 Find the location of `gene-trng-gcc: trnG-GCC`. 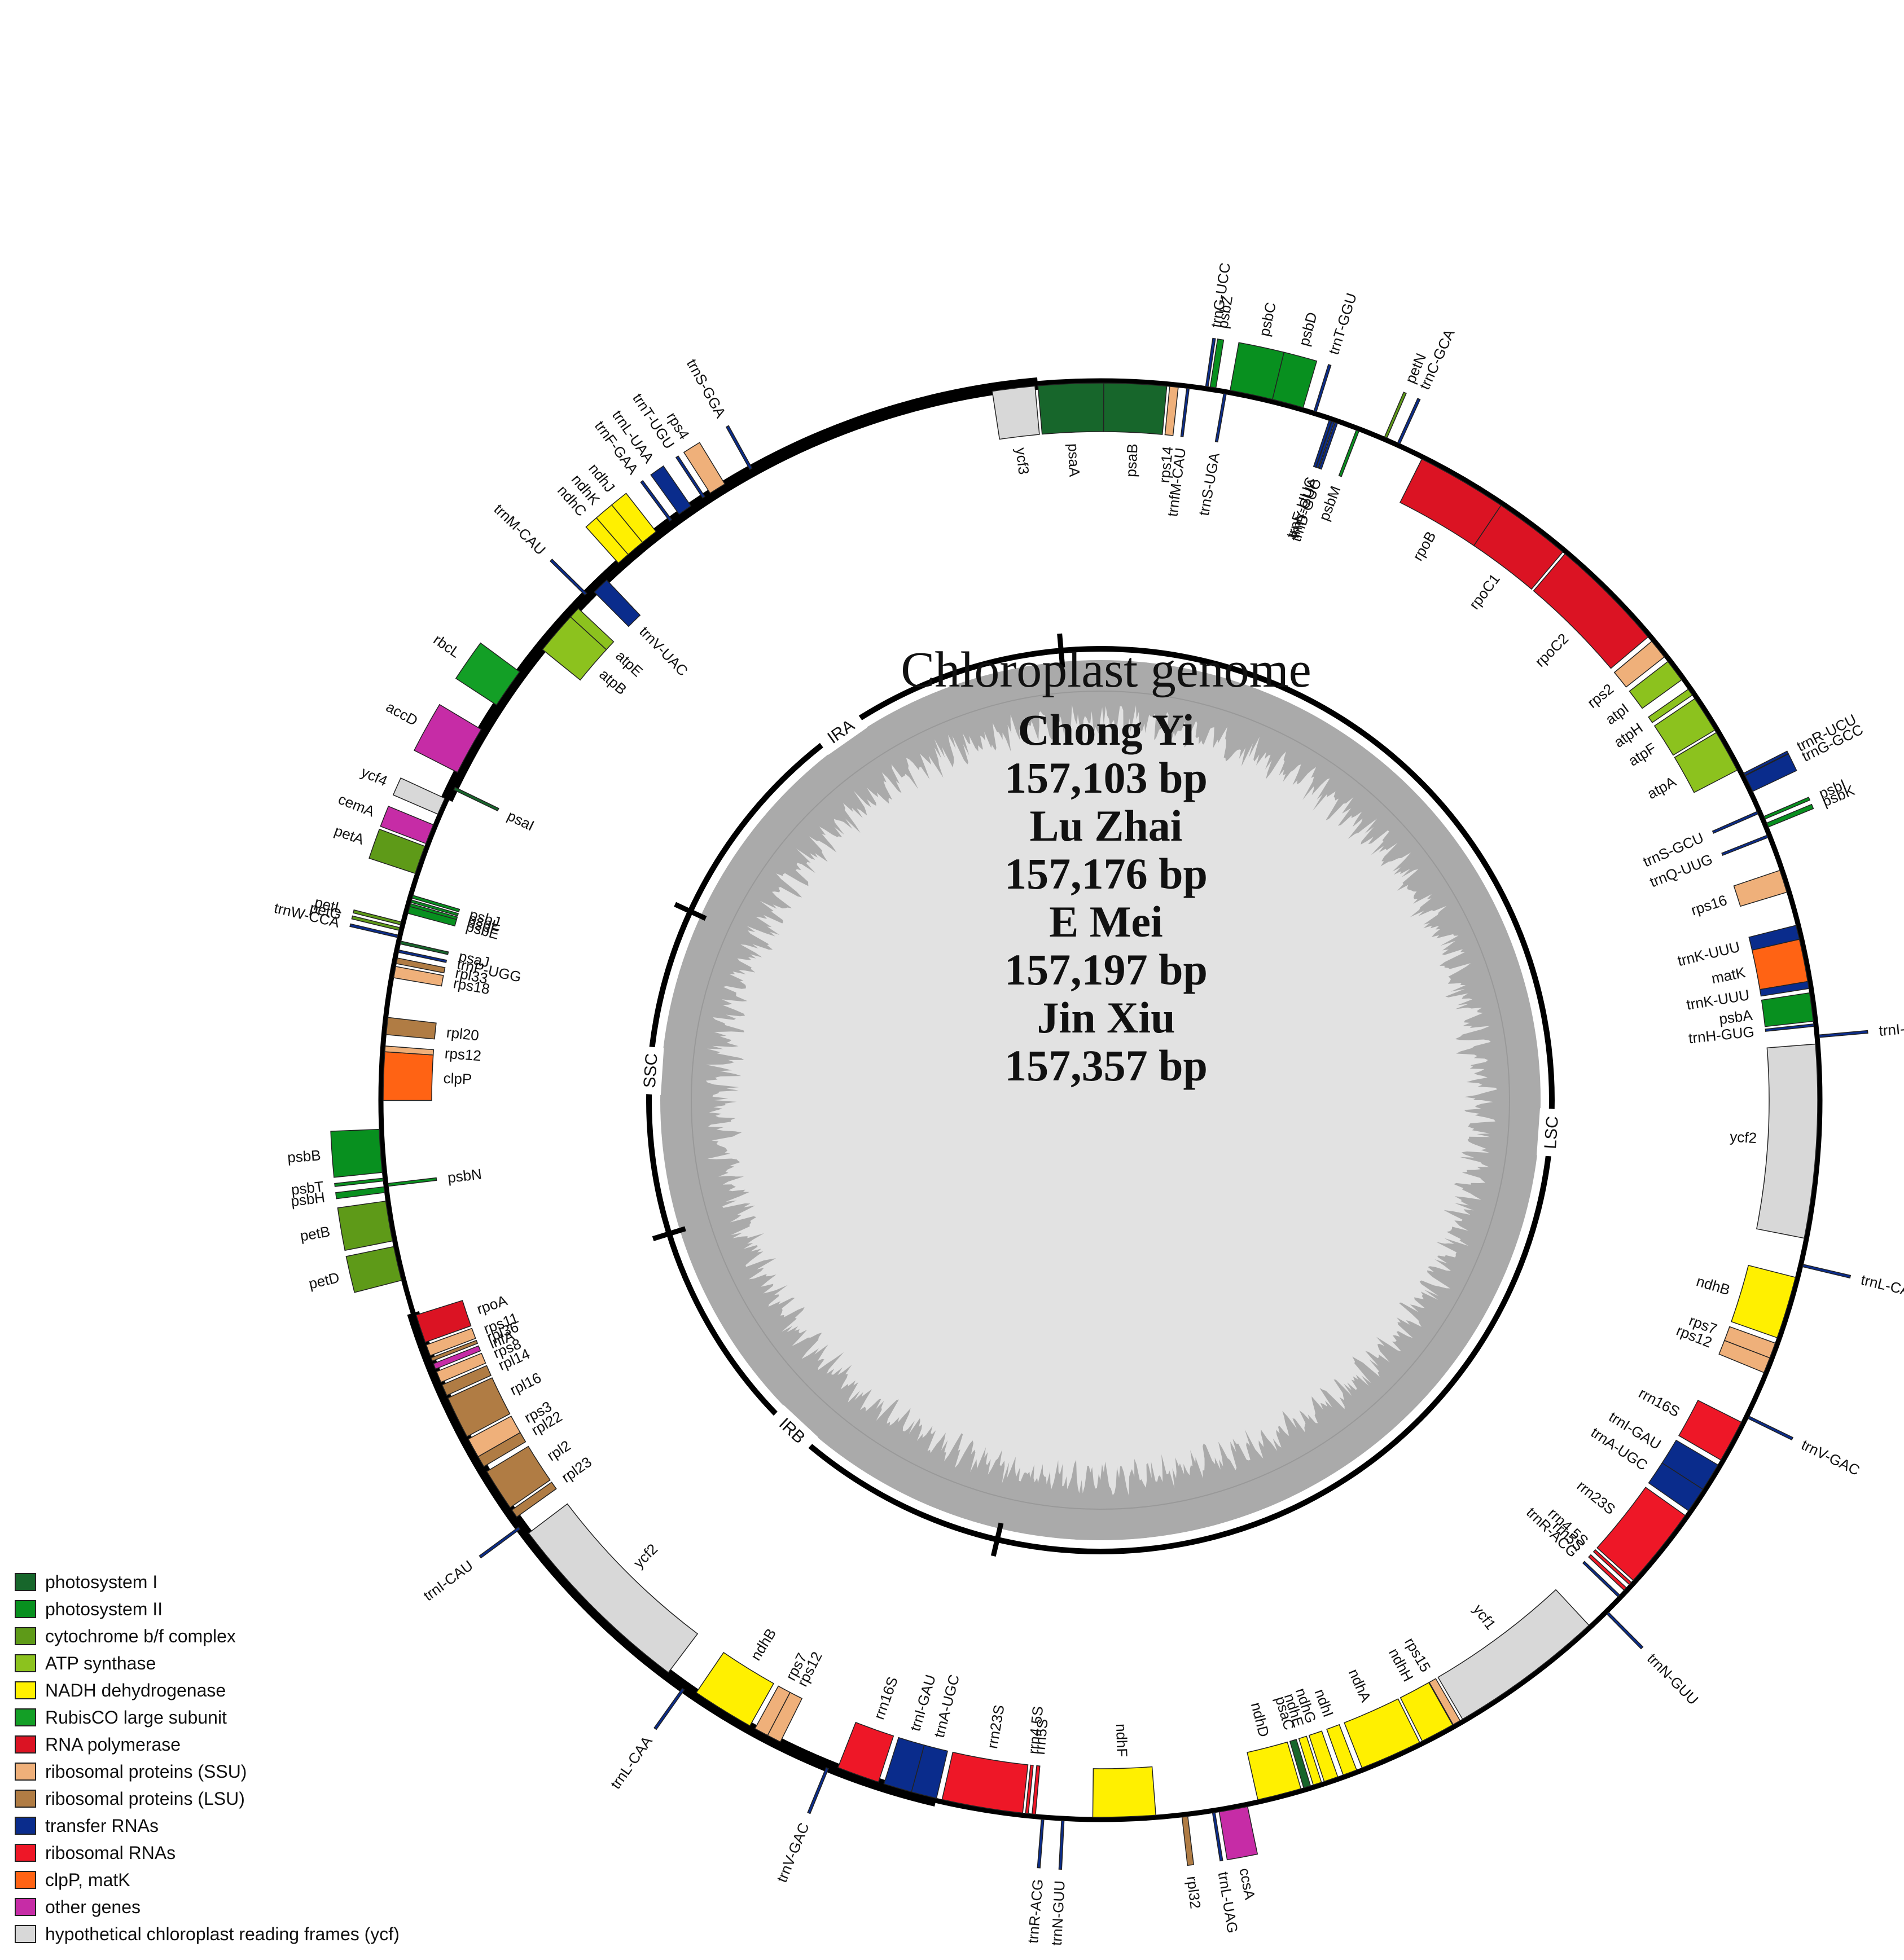

gene-trng-gcc: trnG-GCC is located at coordinates (1805, 756).